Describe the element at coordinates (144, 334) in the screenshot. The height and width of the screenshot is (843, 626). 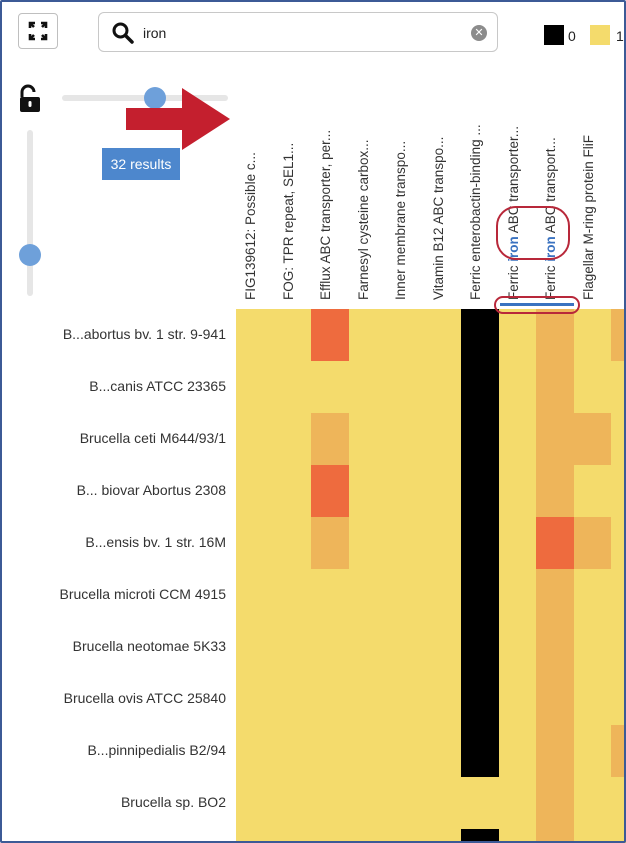
I see `row-label-1: B...abortus bv. 1 str. 9-941` at that location.